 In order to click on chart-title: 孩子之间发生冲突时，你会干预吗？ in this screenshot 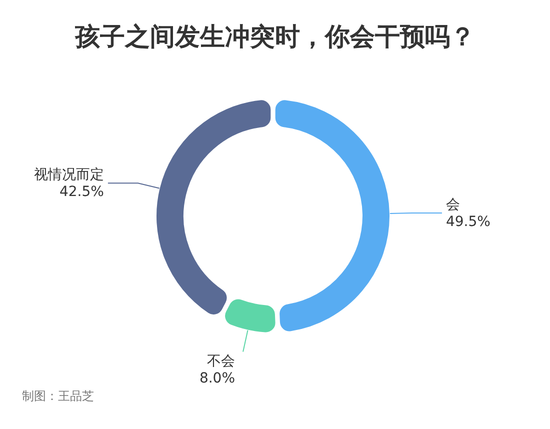, I will do `click(274, 36)`.